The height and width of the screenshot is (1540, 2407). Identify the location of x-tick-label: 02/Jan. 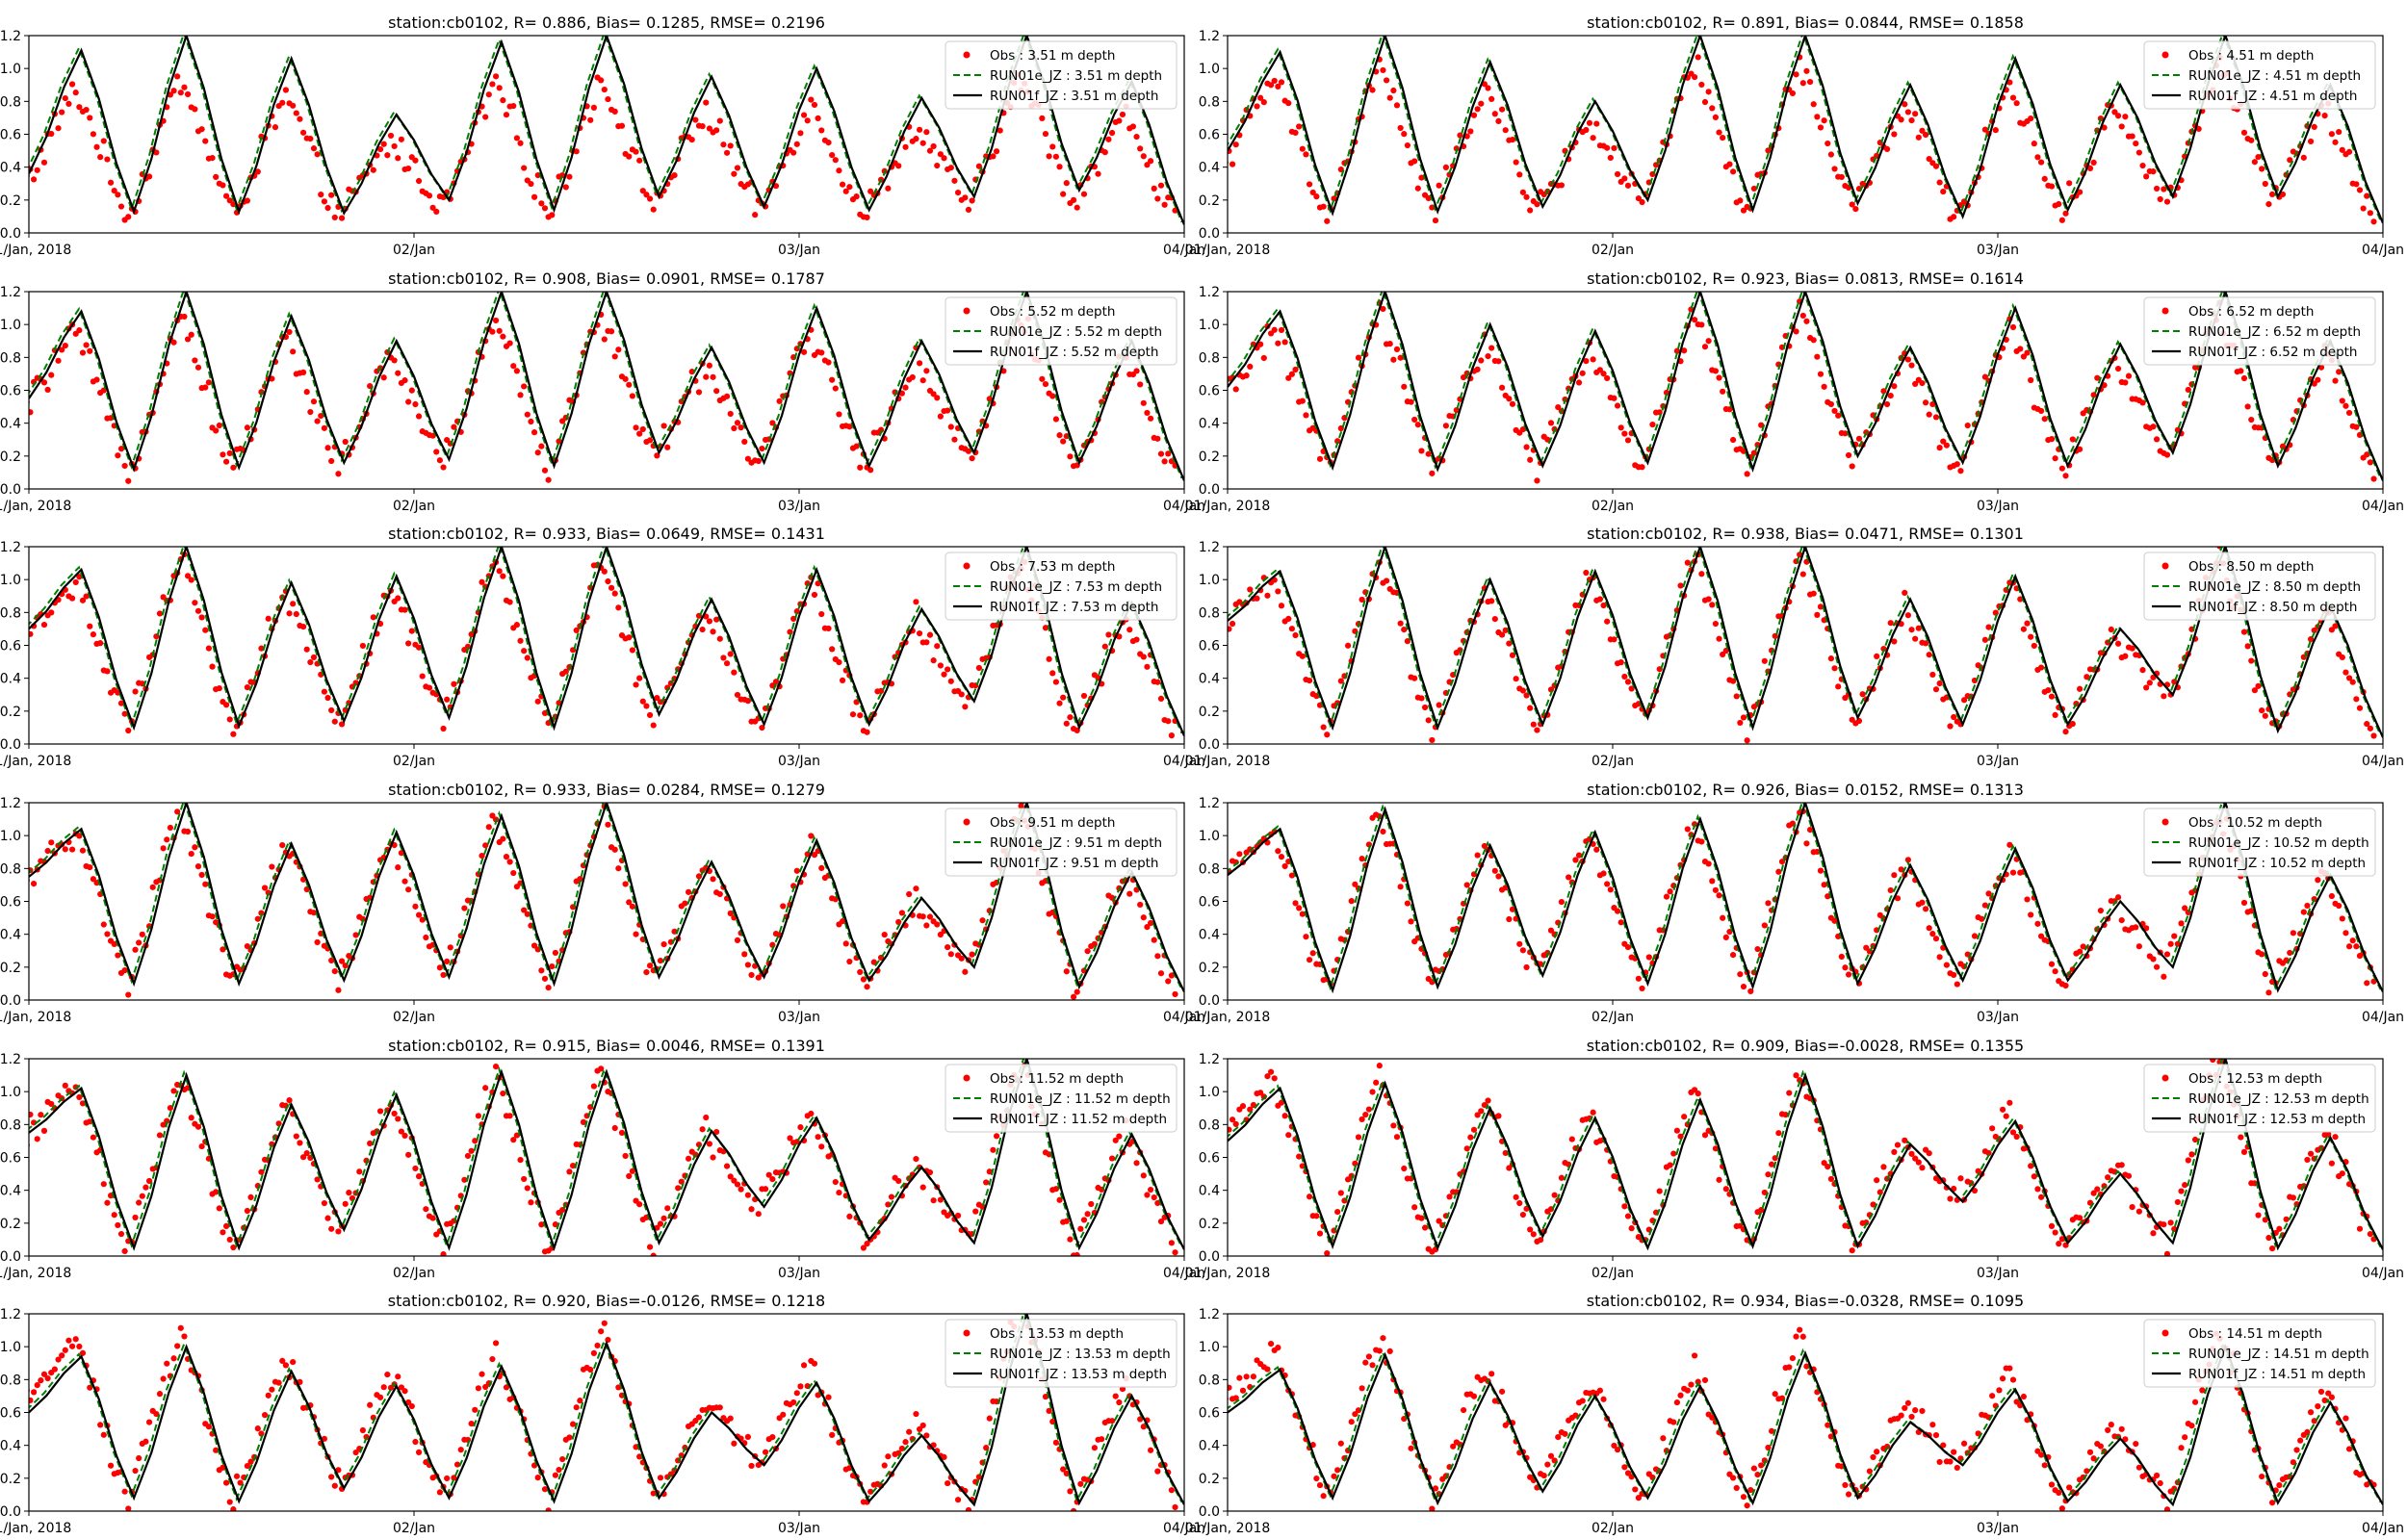
(1613, 1528).